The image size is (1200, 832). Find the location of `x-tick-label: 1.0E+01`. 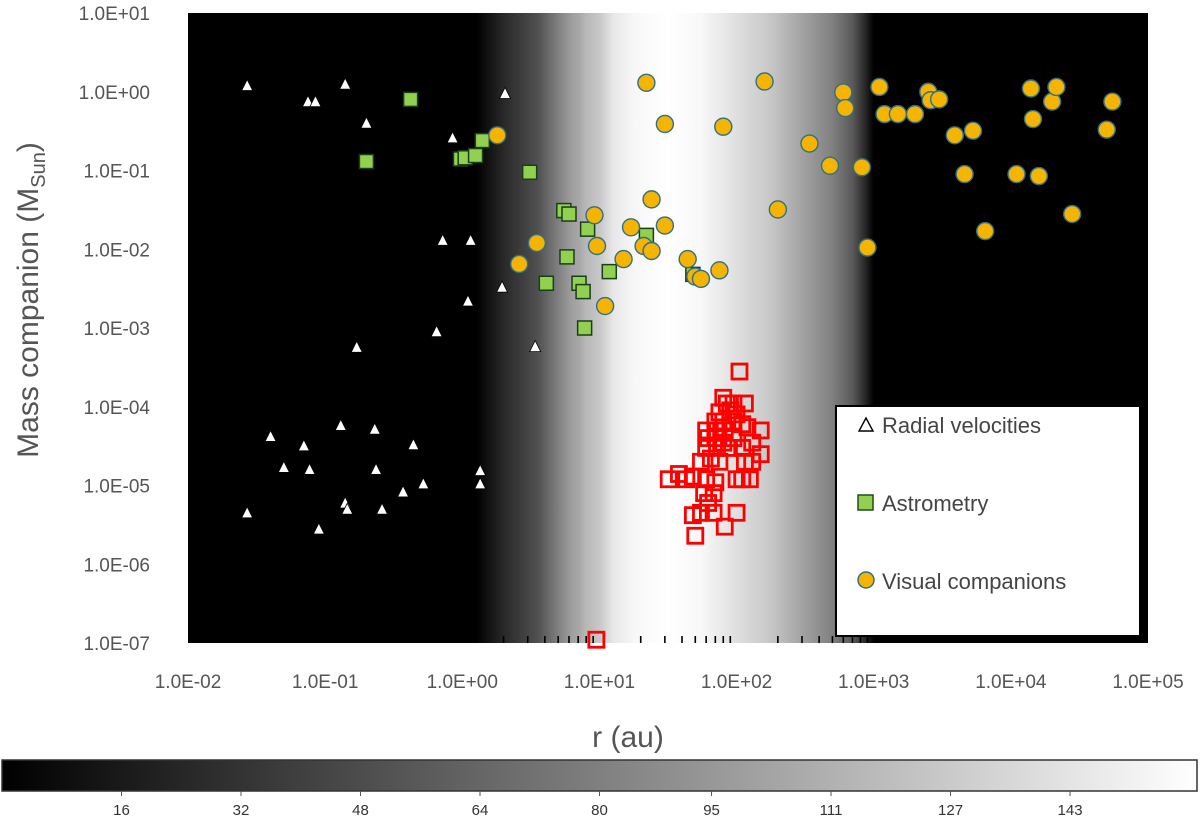

x-tick-label: 1.0E+01 is located at coordinates (599, 682).